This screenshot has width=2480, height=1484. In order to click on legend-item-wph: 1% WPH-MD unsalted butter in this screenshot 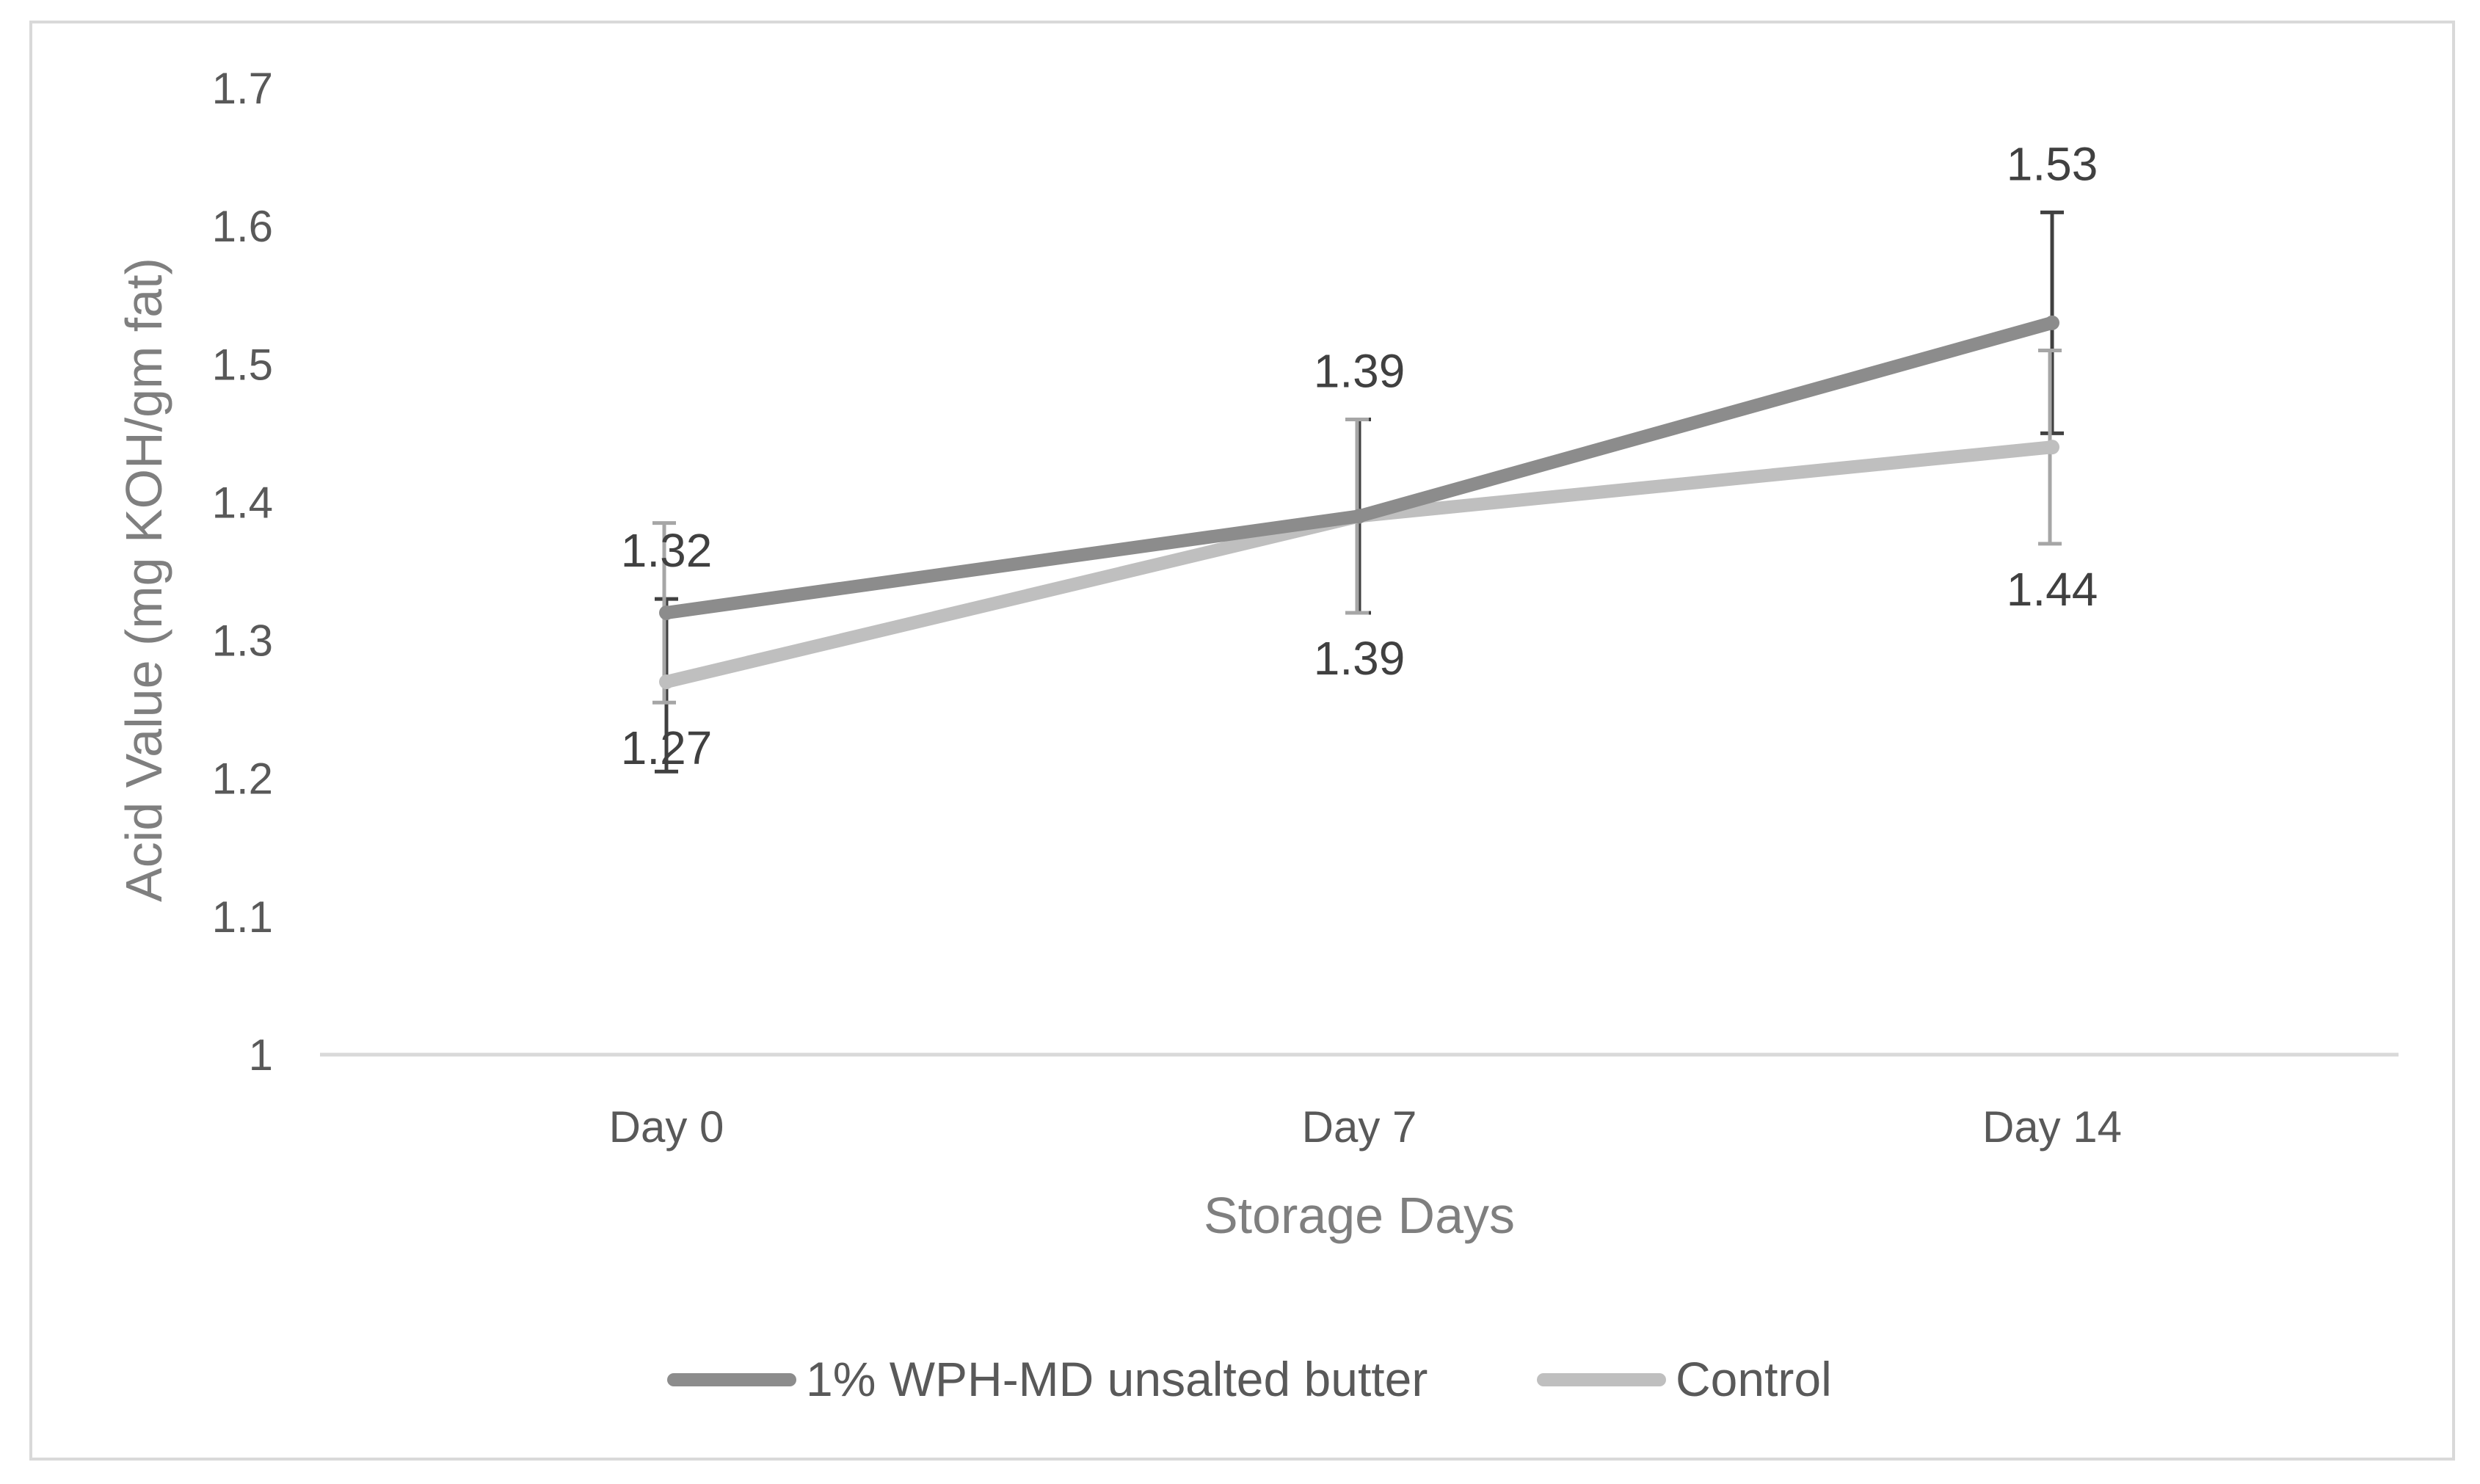, I will do `click(1047, 1379)`.